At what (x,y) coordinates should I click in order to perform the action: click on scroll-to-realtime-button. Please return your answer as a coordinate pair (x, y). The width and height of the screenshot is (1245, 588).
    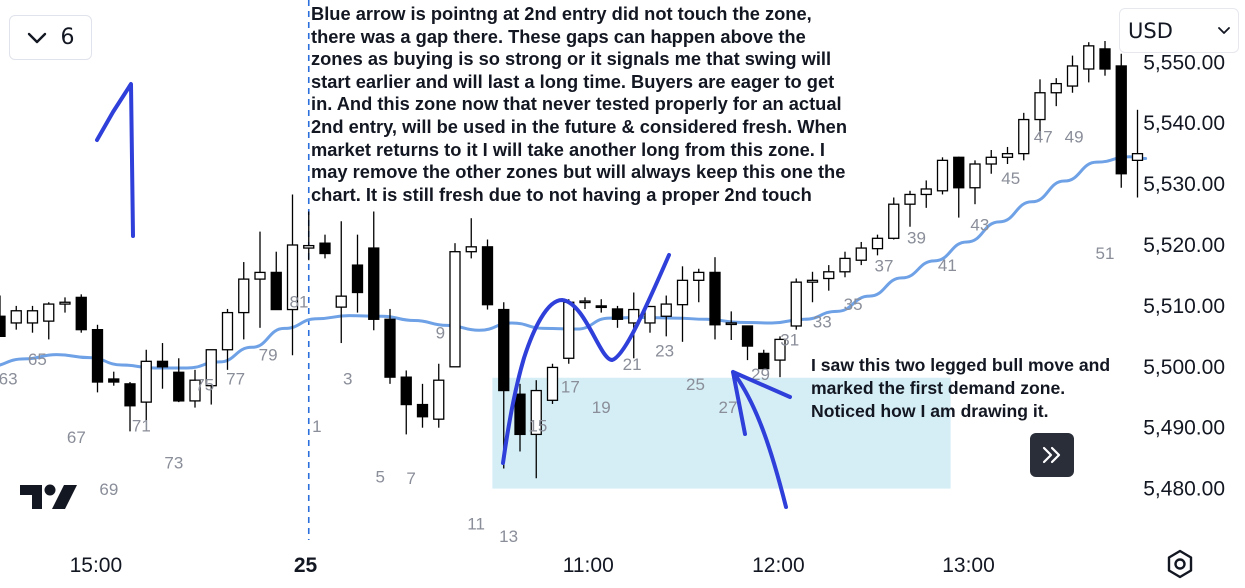
    Looking at the image, I should click on (1052, 455).